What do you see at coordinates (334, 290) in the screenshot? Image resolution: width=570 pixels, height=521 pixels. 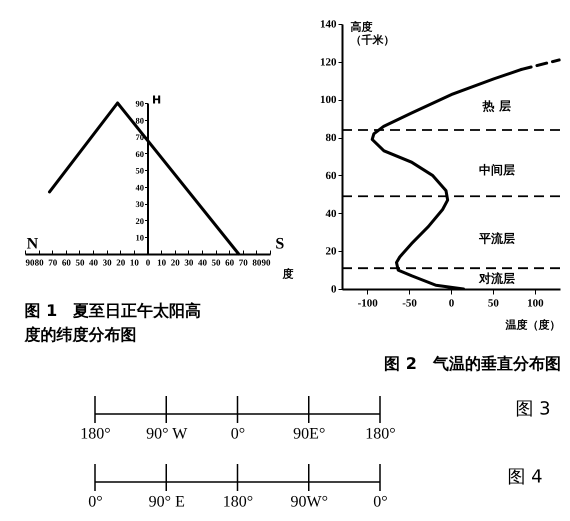 I see `y-tick-label: 0` at bounding box center [334, 290].